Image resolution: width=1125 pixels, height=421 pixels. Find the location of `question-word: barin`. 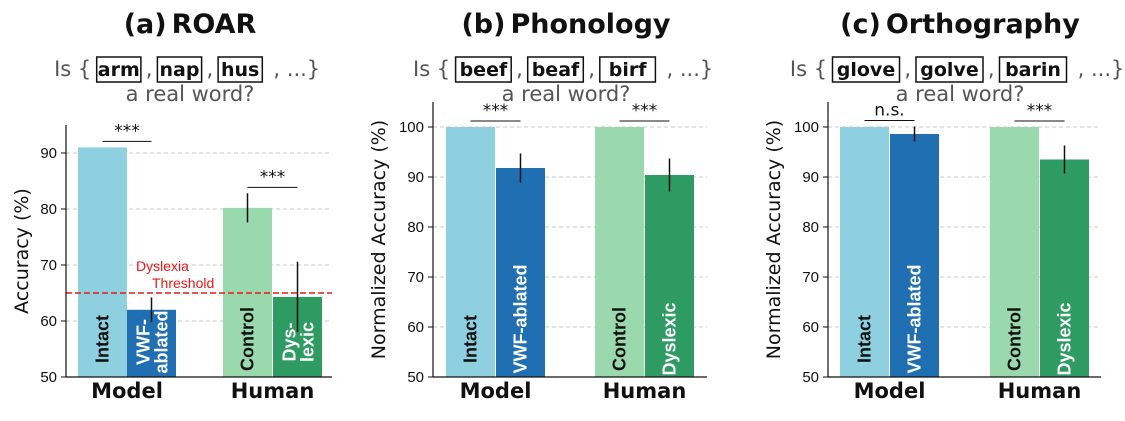

question-word: barin is located at coordinates (1033, 70).